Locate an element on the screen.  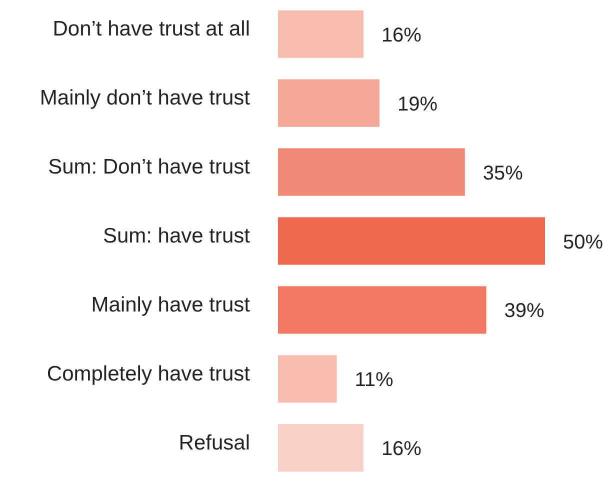
y-tick-label: Sum: have trust is located at coordinates (176, 236).